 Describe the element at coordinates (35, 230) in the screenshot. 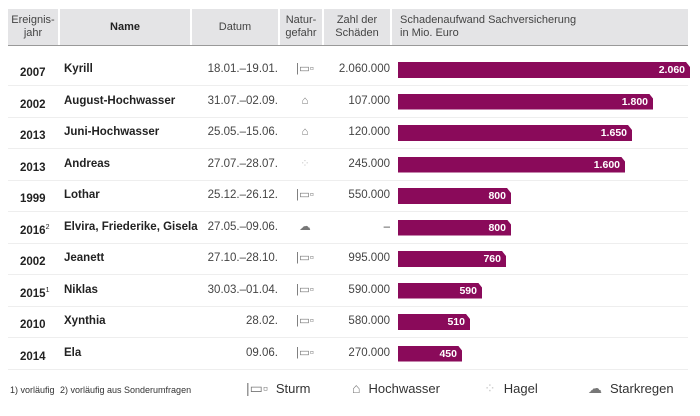

I see `year: 20162` at that location.